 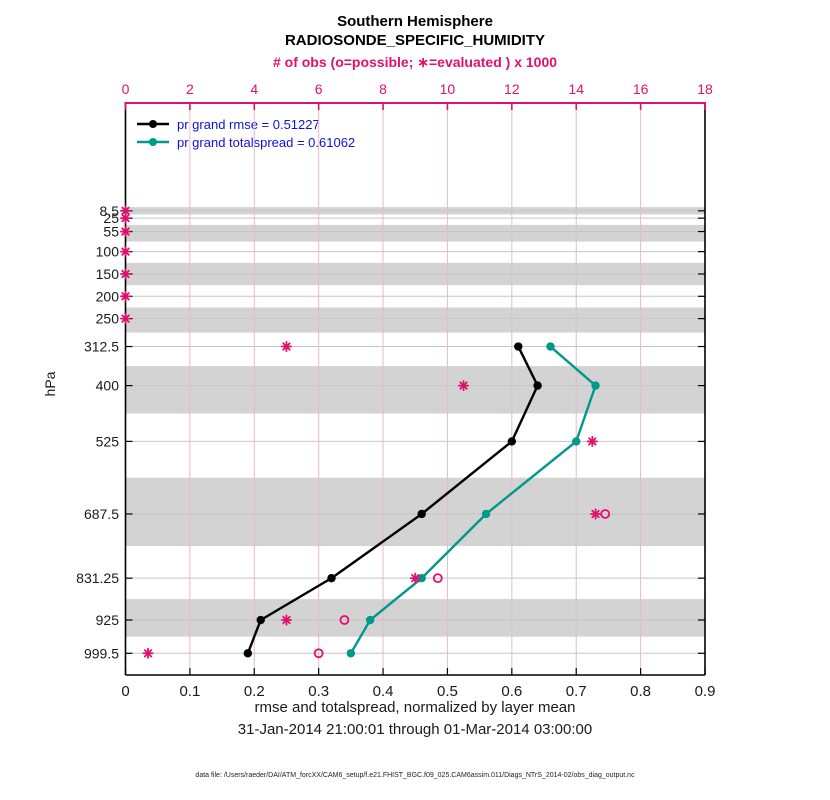 I want to click on bottom-axis-tick-label: 0.6, so click(x=511, y=691).